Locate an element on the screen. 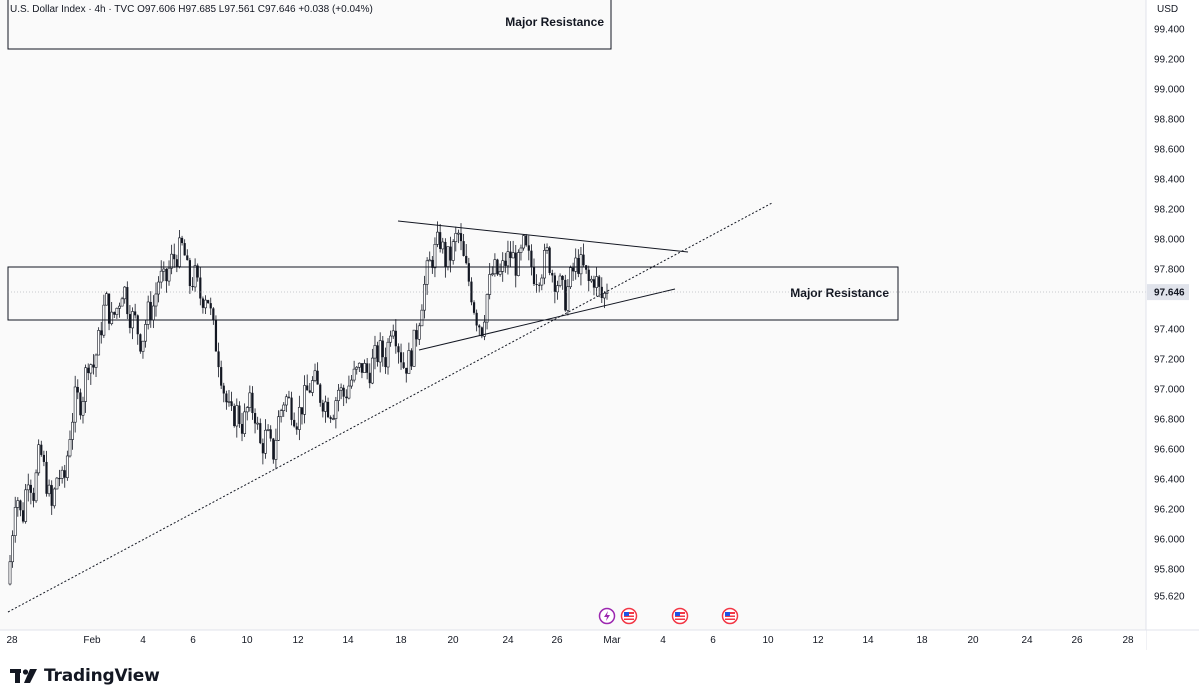 This screenshot has width=1199, height=700. triangle-lower-trendline is located at coordinates (547, 319).